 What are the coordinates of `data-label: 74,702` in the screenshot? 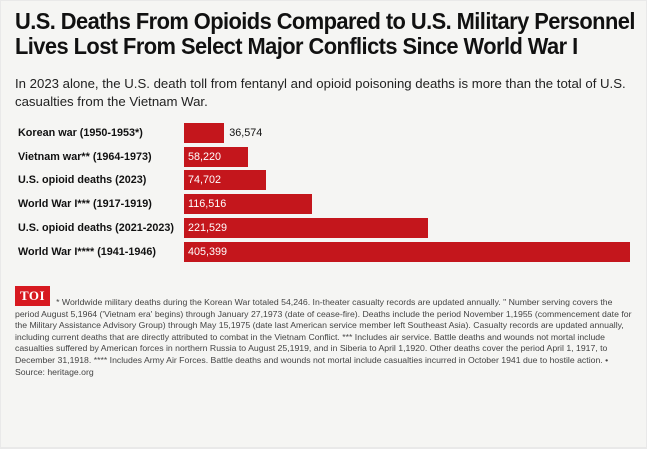 It's located at (205, 180).